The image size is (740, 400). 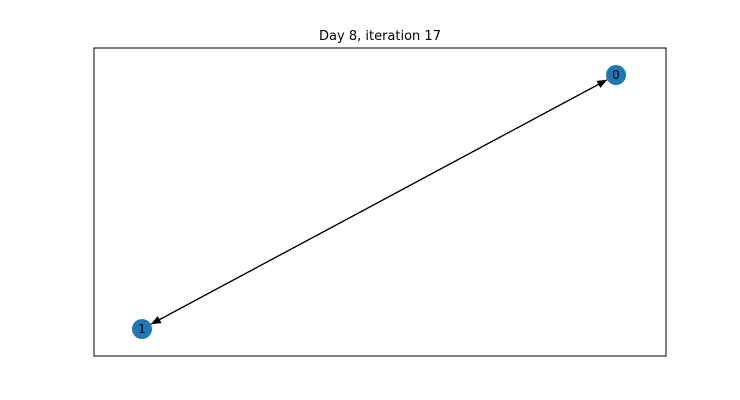 I want to click on node-label-1: 1, so click(x=142, y=329).